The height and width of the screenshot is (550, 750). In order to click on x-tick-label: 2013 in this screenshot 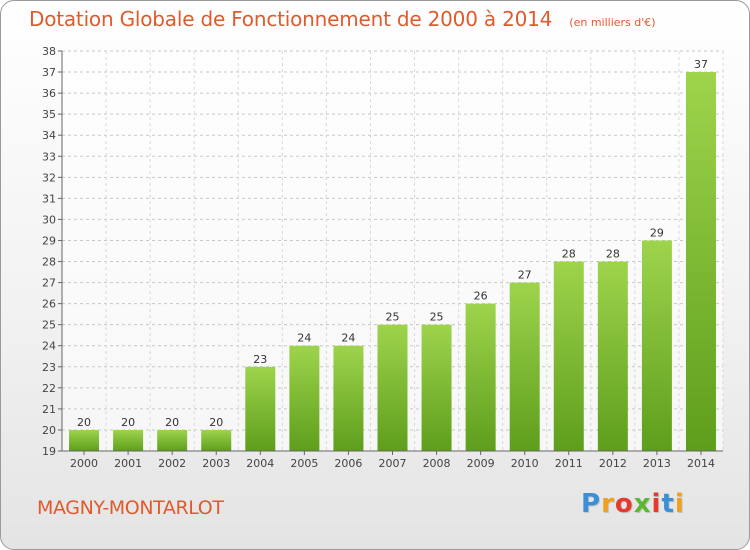, I will do `click(657, 463)`.